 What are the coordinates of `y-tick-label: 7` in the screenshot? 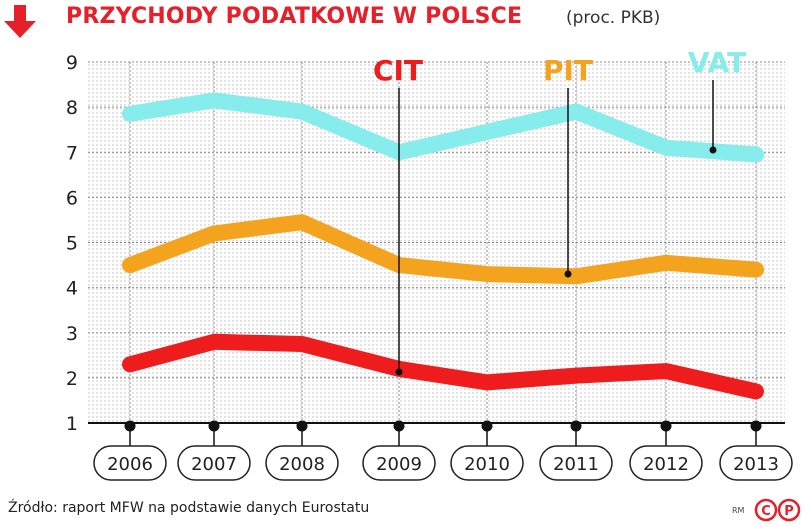 It's located at (72, 153).